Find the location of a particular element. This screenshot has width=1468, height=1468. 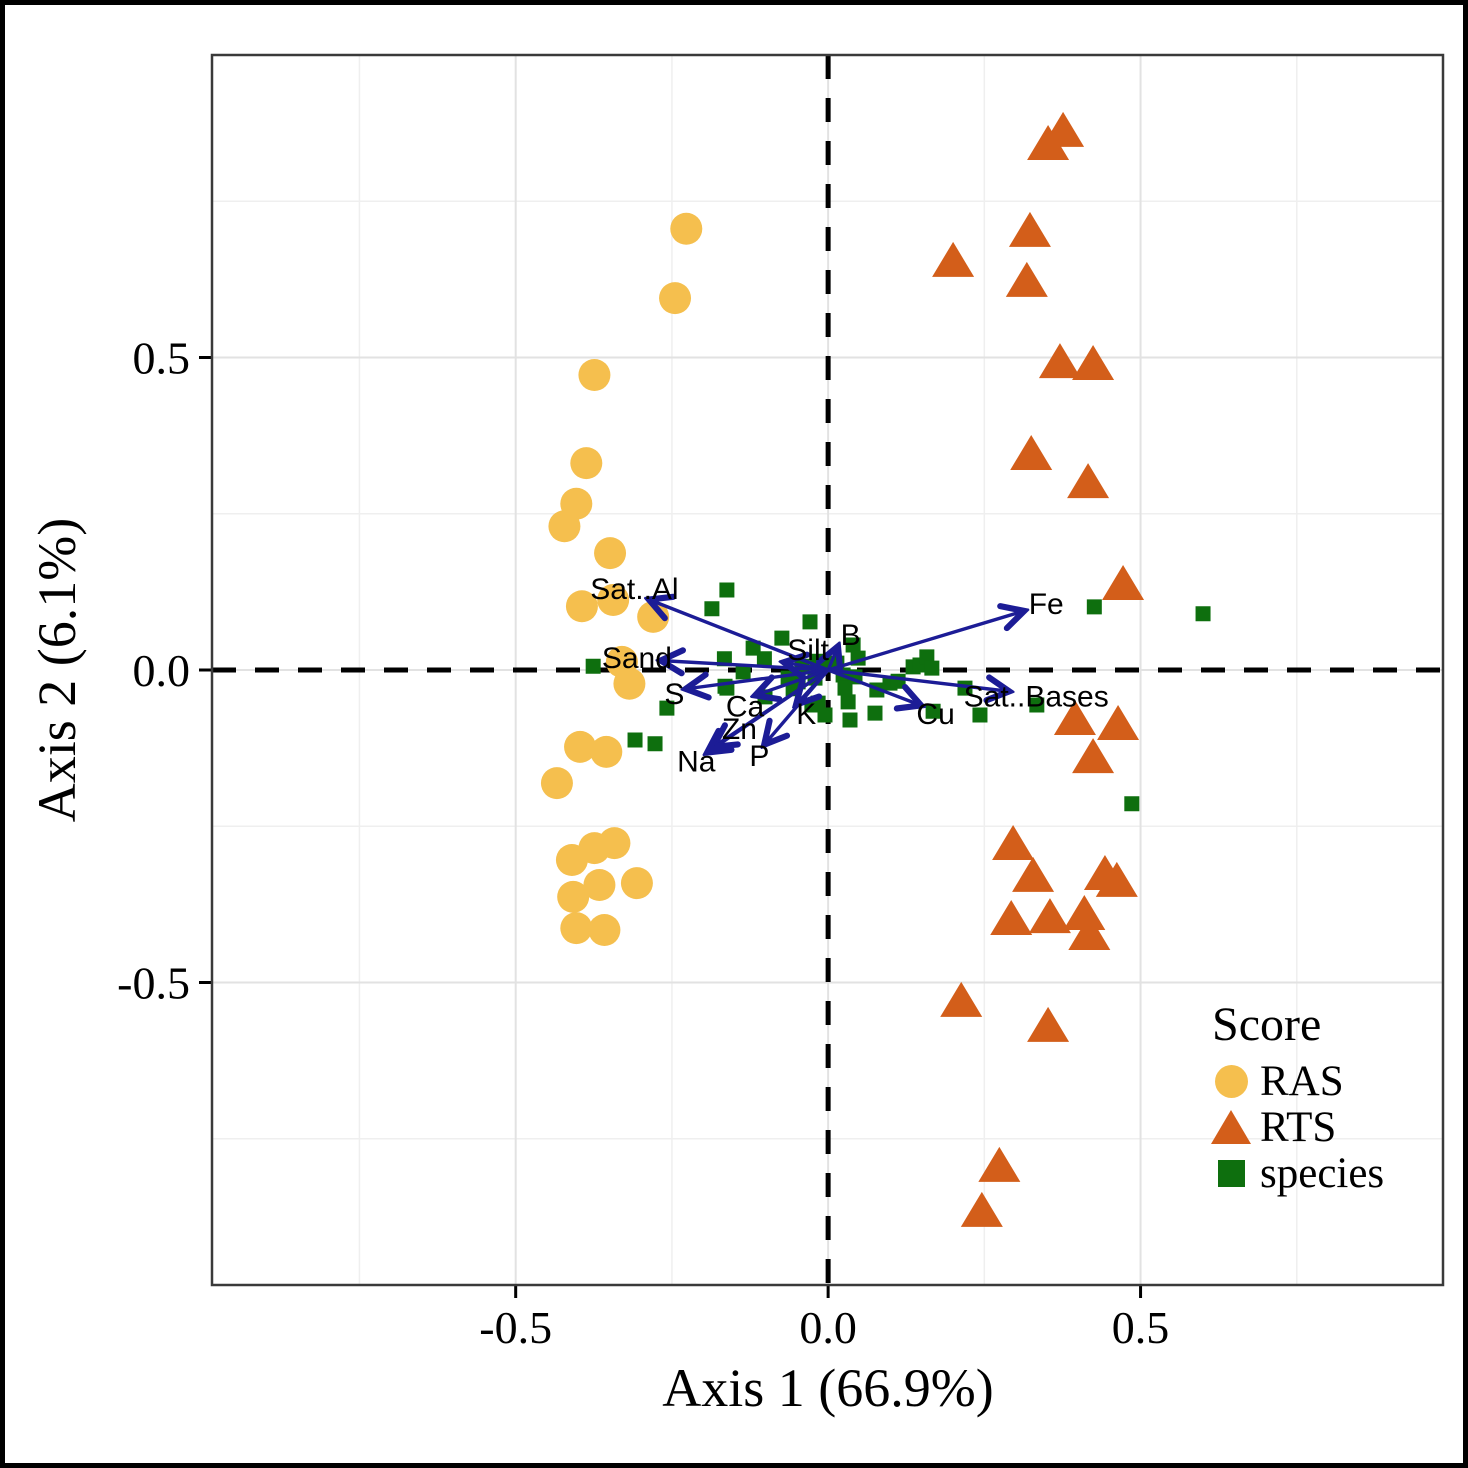

legend-item-ras: RAS is located at coordinates (1296, 1081).